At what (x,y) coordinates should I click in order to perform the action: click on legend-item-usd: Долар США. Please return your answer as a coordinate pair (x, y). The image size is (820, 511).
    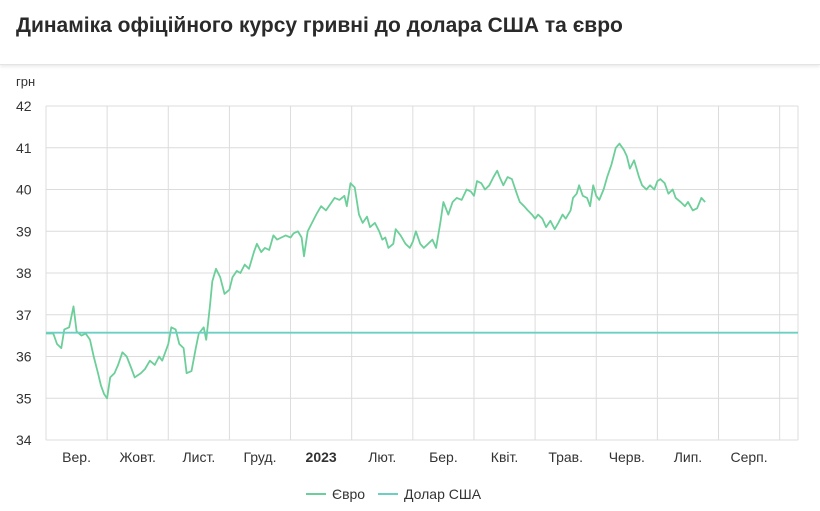
    Looking at the image, I should click on (430, 494).